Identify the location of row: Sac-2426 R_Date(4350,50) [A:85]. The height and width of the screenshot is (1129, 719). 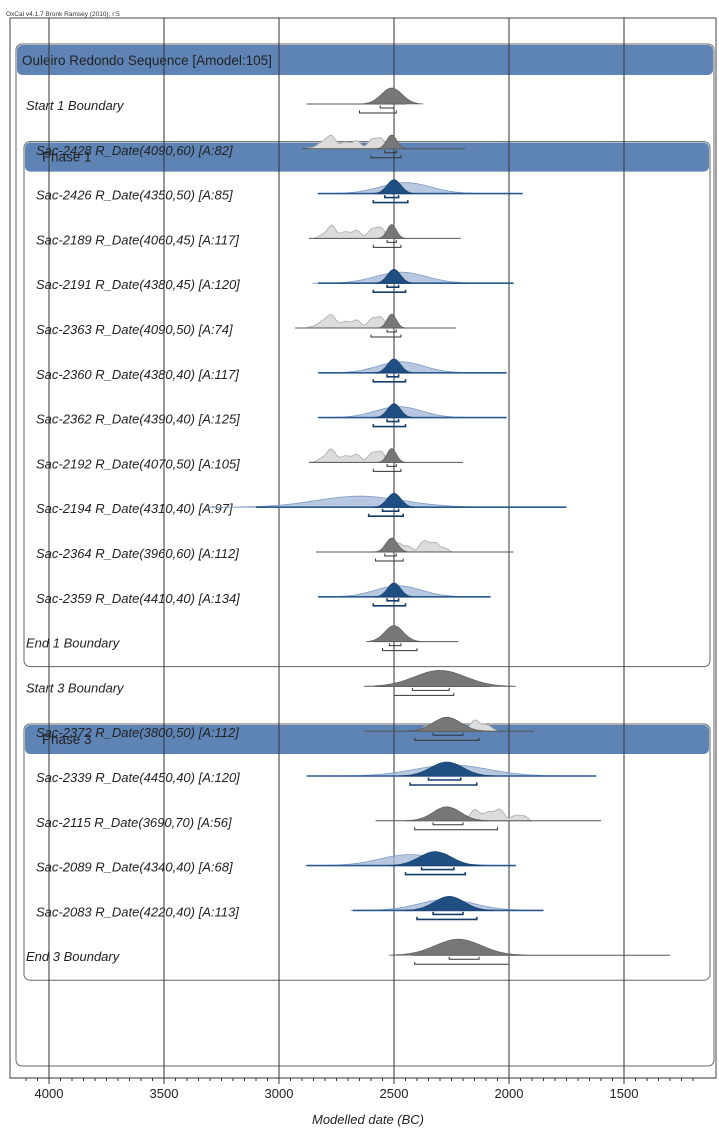
(279, 191).